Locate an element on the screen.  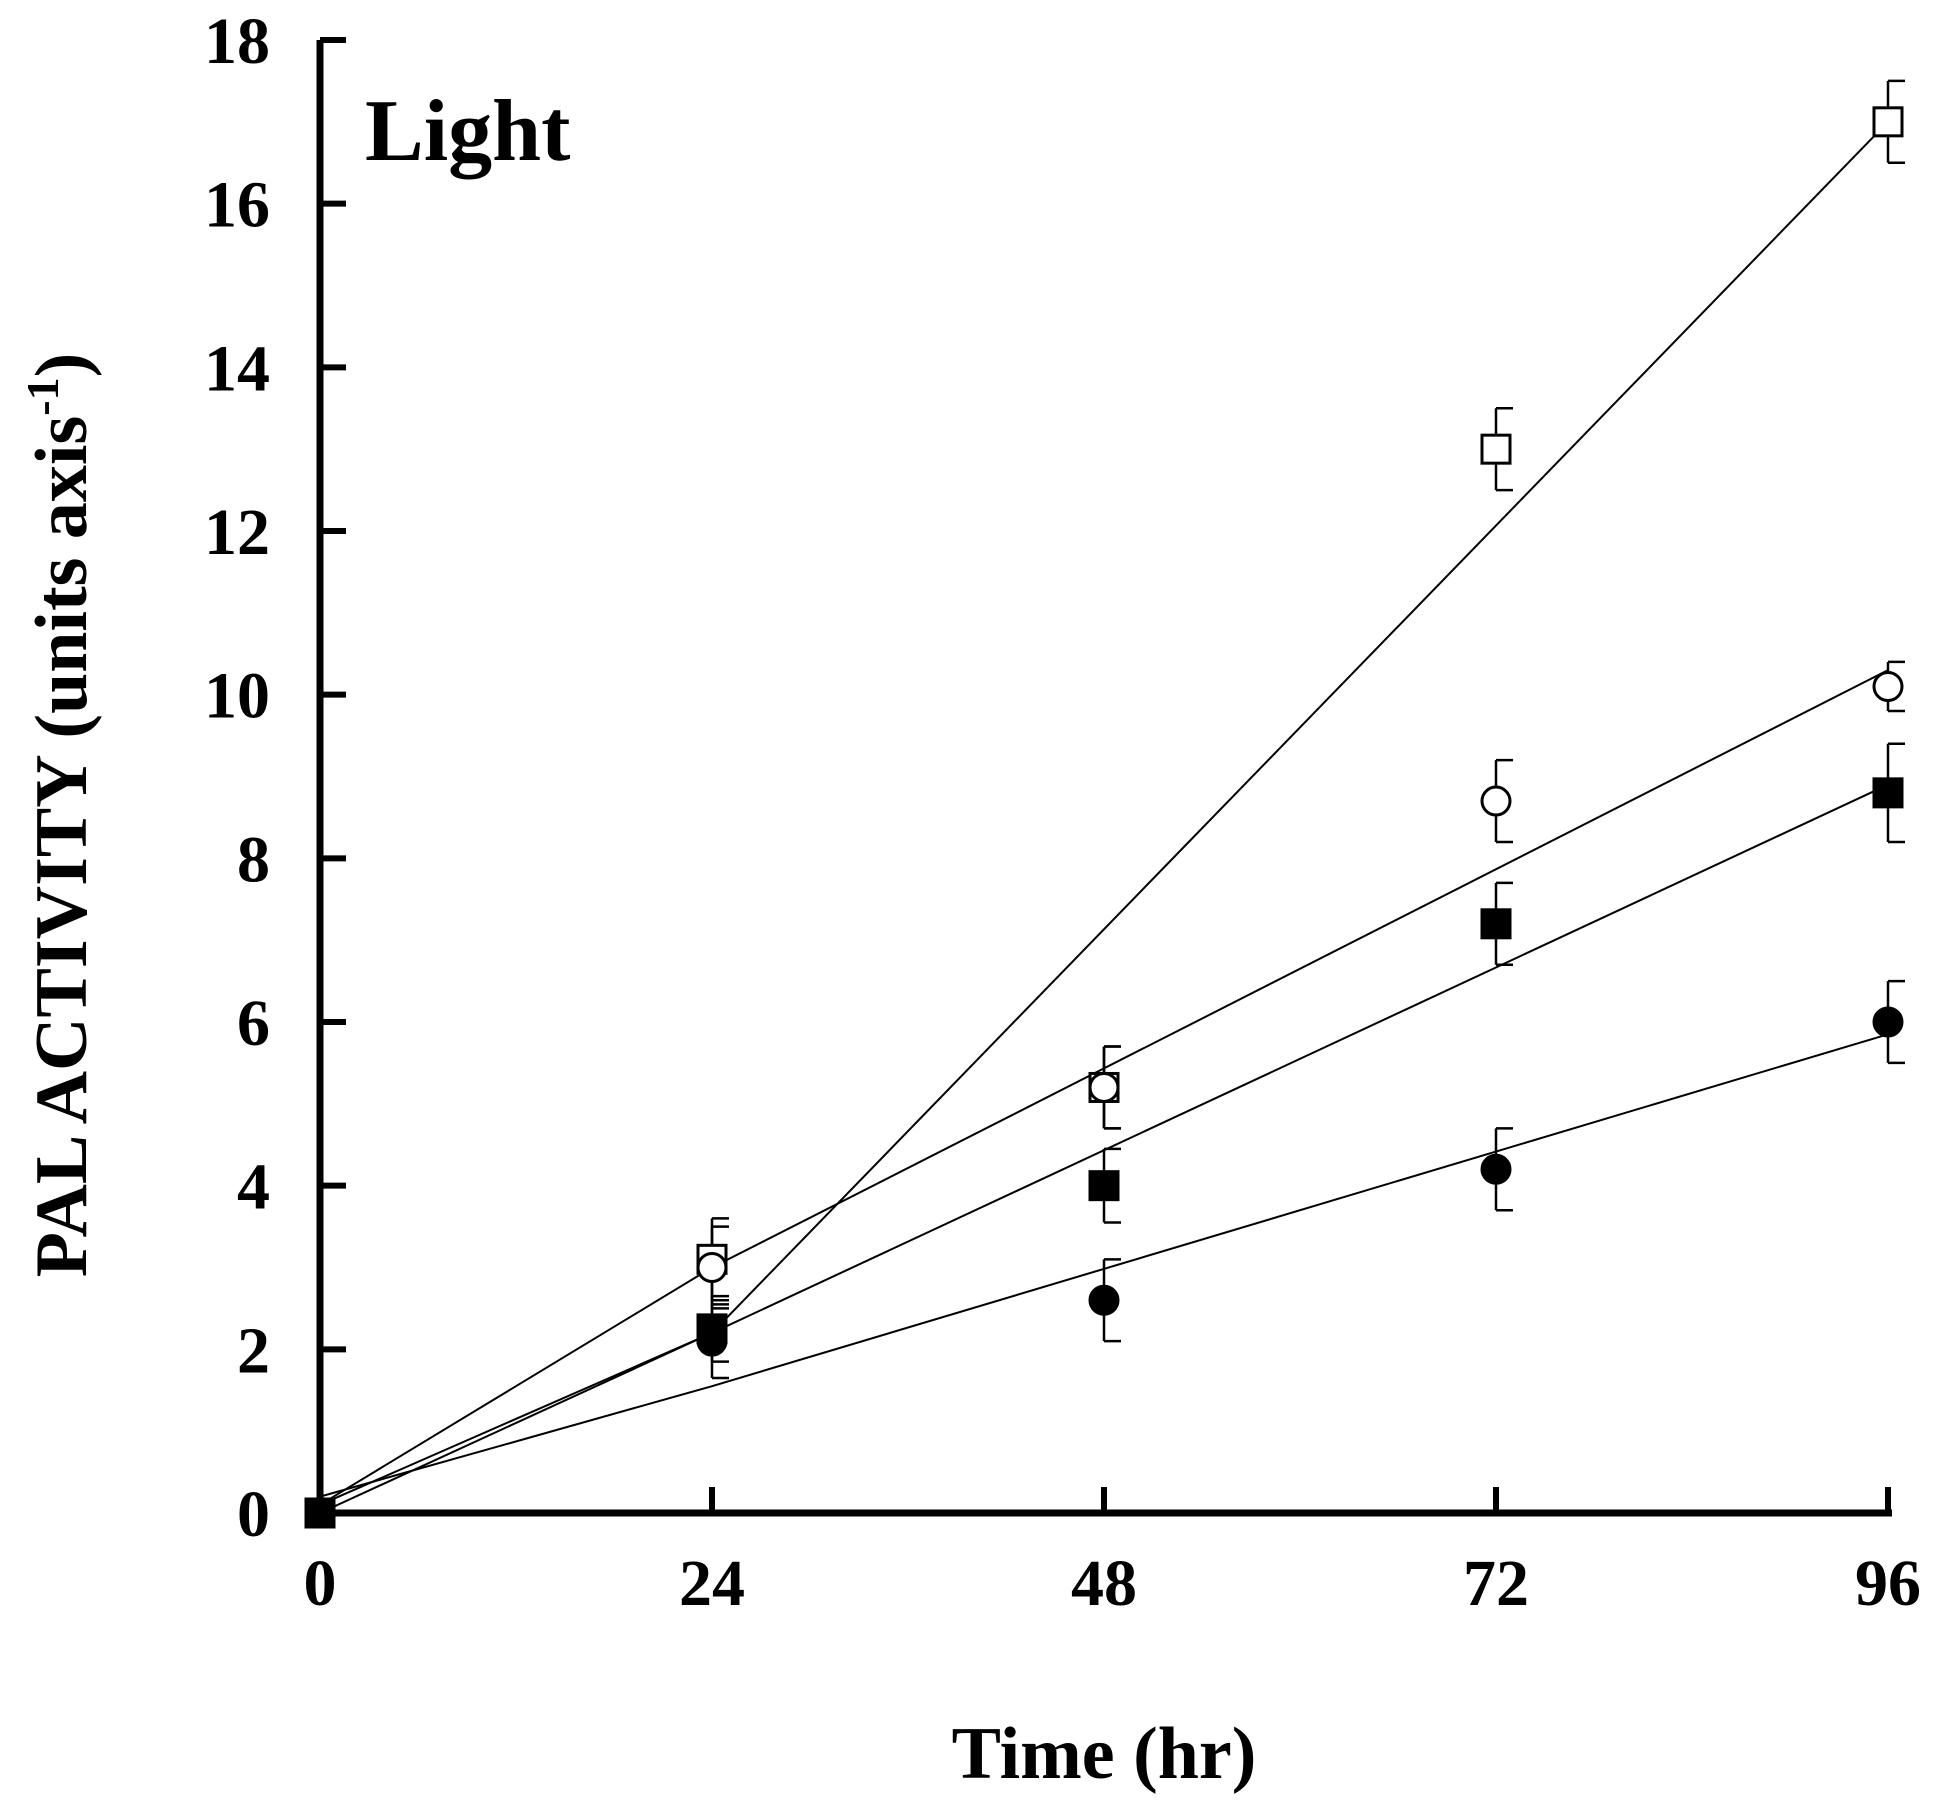
x-tick-label: 0 is located at coordinates (320, 1583).